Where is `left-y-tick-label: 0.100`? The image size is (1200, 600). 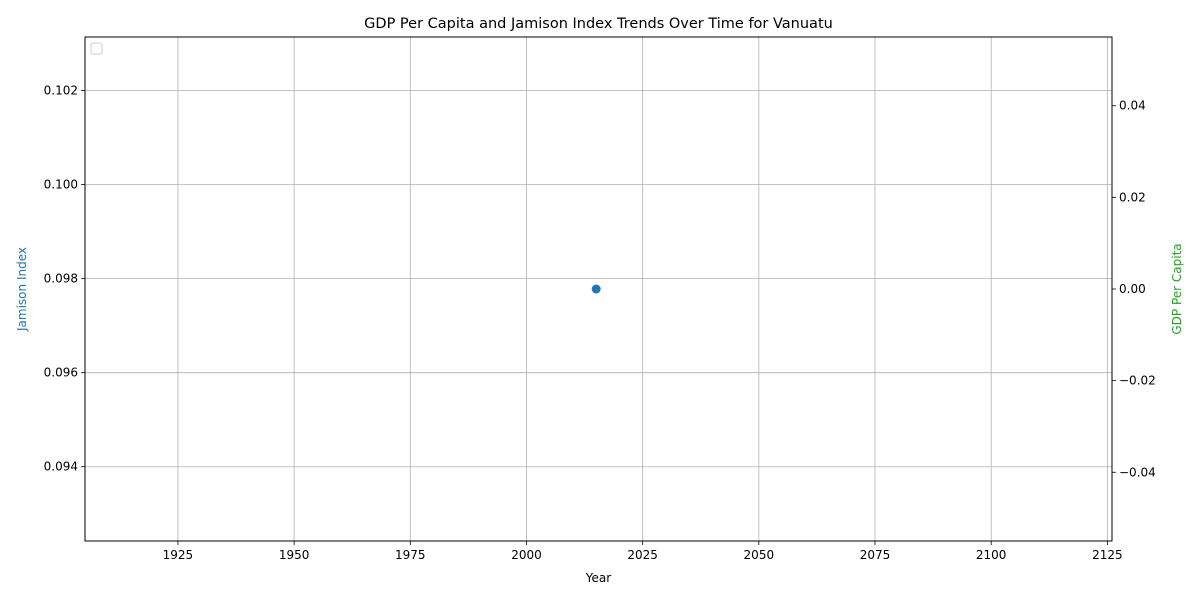 left-y-tick-label: 0.100 is located at coordinates (61, 185).